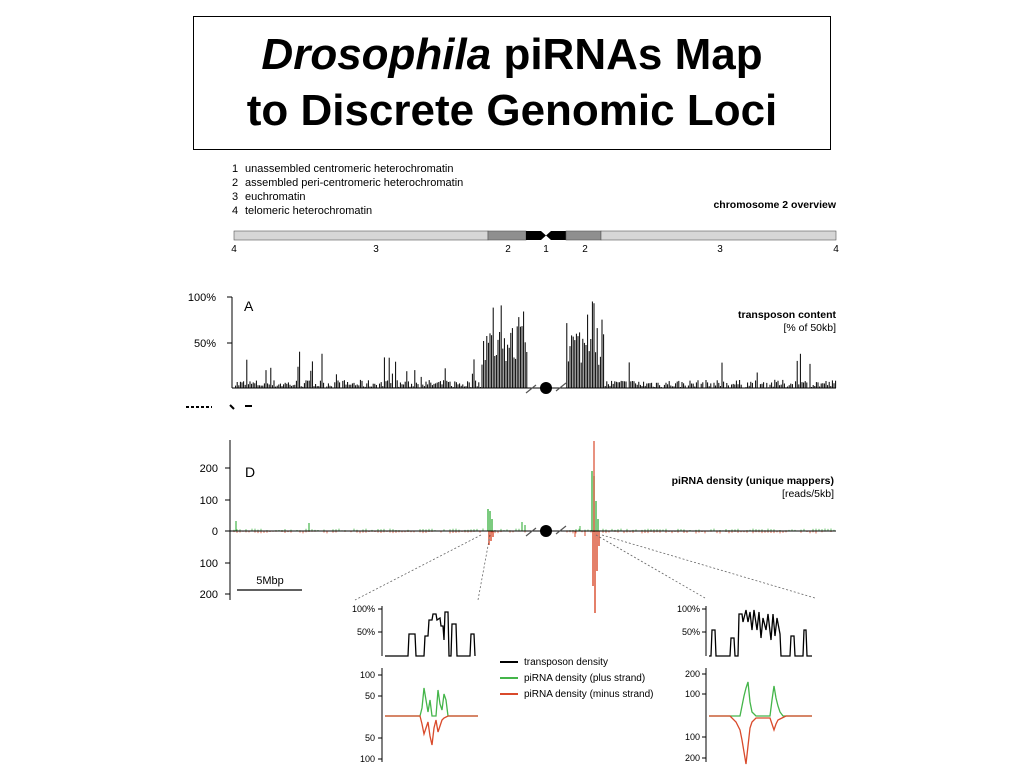 The image size is (1024, 768). Describe the element at coordinates (205, 344) in the screenshot. I see `panel-a-ytick-50: 50%` at that location.